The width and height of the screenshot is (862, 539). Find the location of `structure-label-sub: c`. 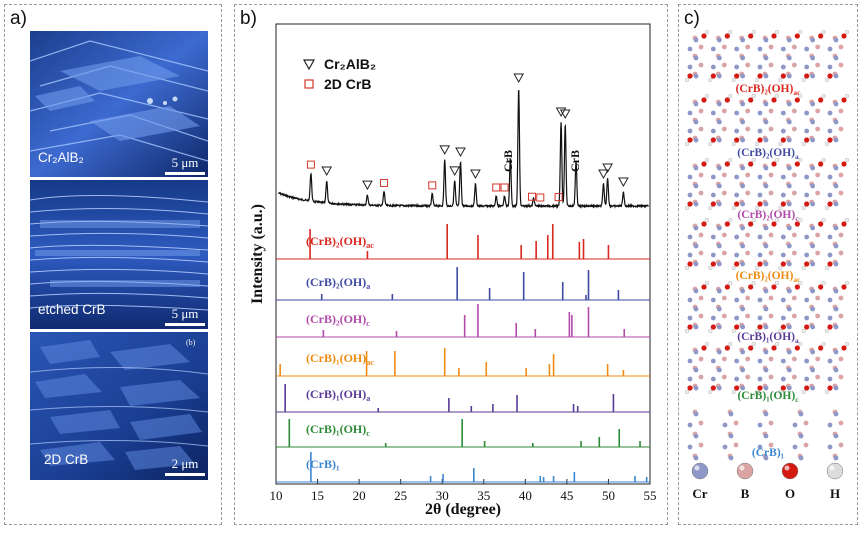

structure-label-sub: c is located at coordinates (797, 218).